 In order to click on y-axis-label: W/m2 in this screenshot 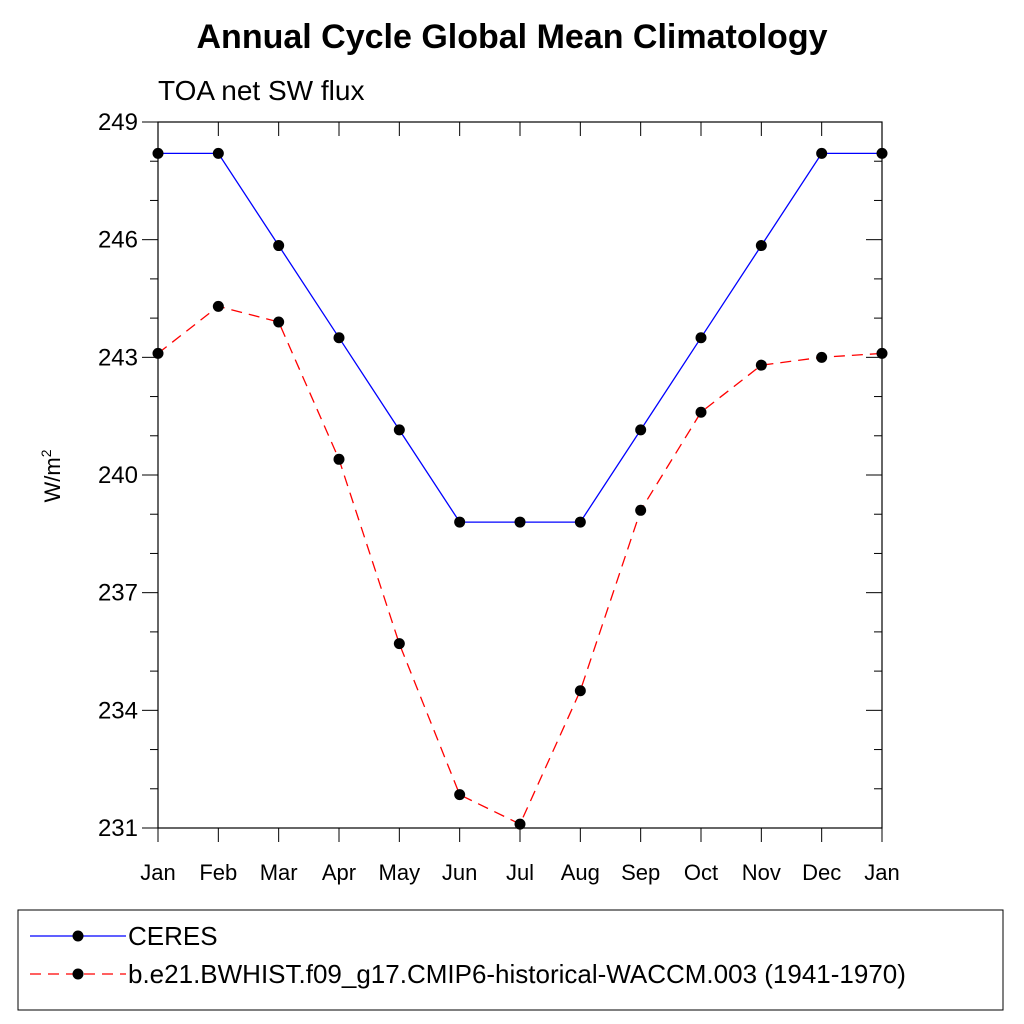, I will do `click(51, 475)`.